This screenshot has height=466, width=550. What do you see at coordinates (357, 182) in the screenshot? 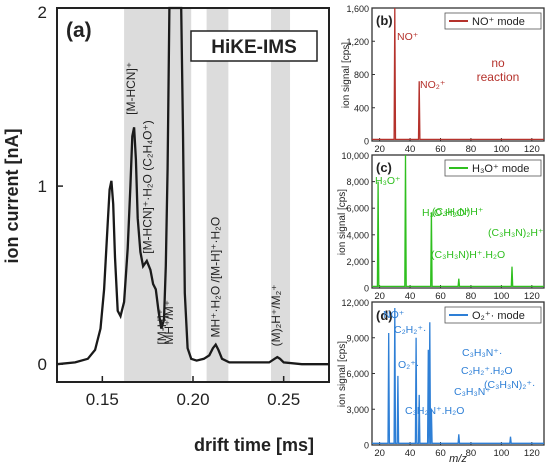
I see `y-tick-label: 8,000` at bounding box center [357, 182].